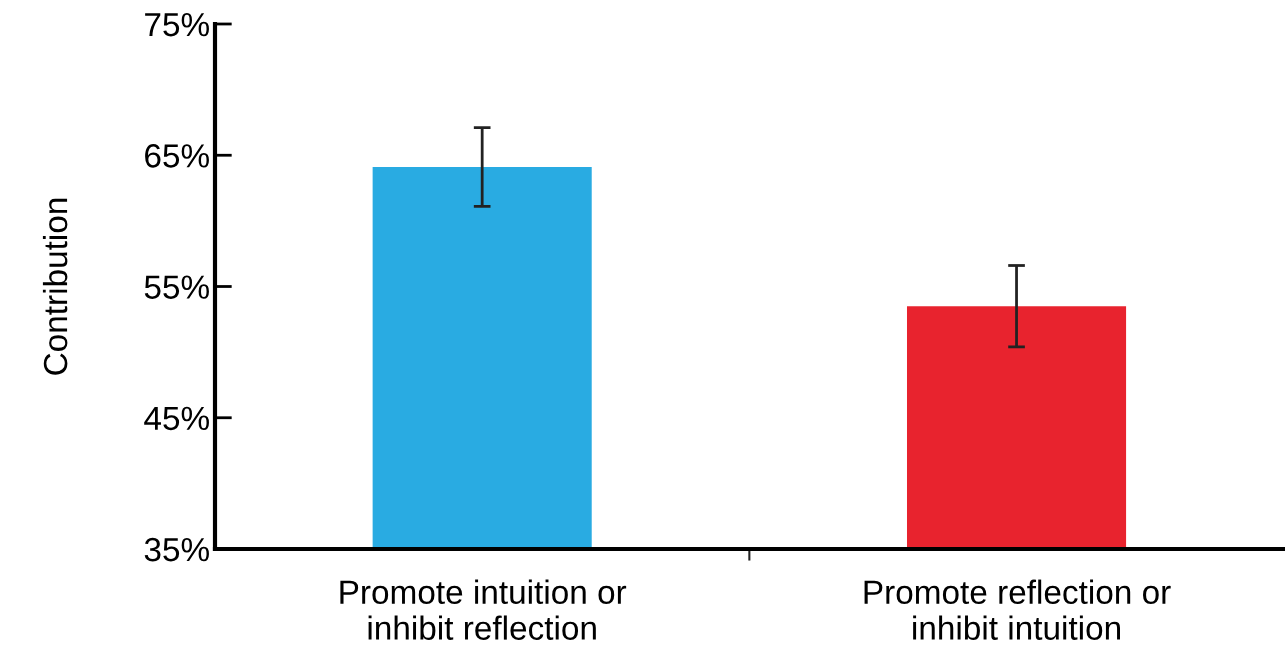  What do you see at coordinates (1017, 609) in the screenshot?
I see `x-tick-label: Promote reflection or inhibit intuition` at bounding box center [1017, 609].